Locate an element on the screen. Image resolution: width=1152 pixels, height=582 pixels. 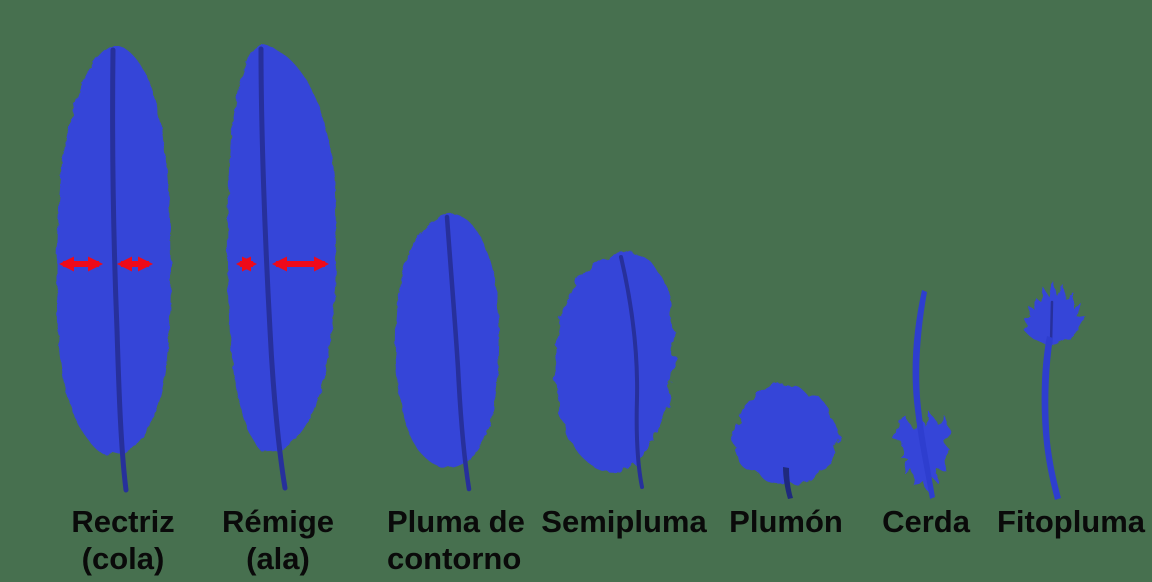
contour-vane is located at coordinates (447, 340).